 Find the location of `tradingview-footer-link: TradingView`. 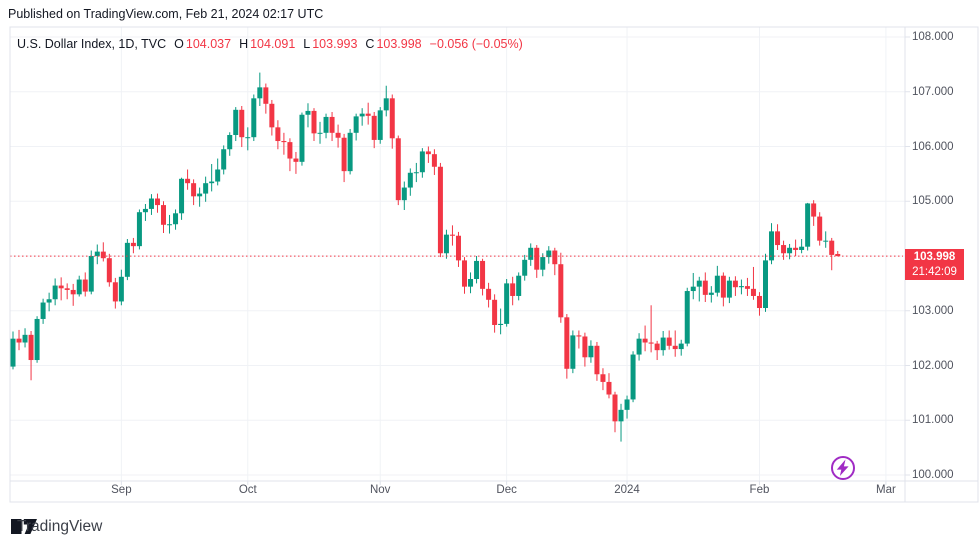

tradingview-footer-link: TradingView is located at coordinates (56, 527).